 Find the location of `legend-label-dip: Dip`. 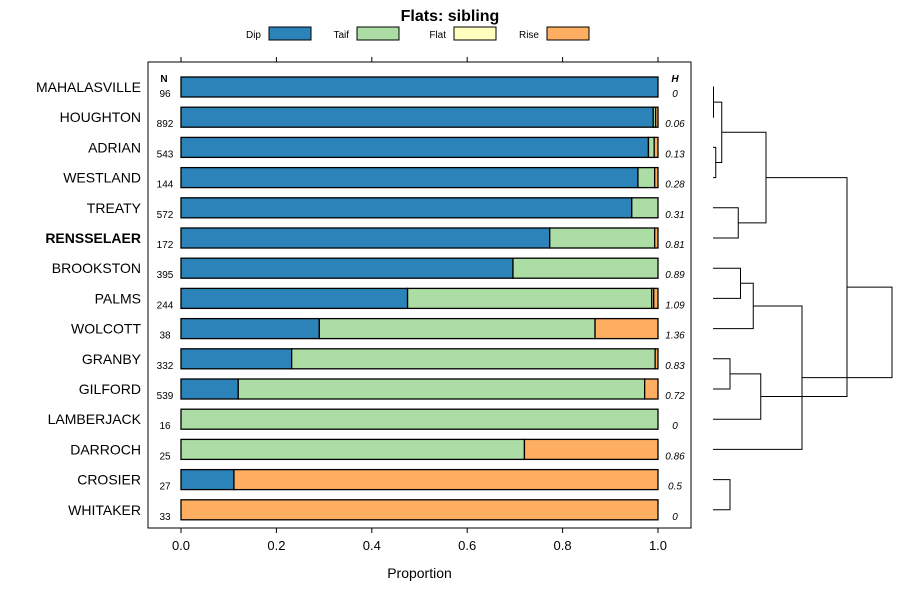

legend-label-dip: Dip is located at coordinates (253, 35).